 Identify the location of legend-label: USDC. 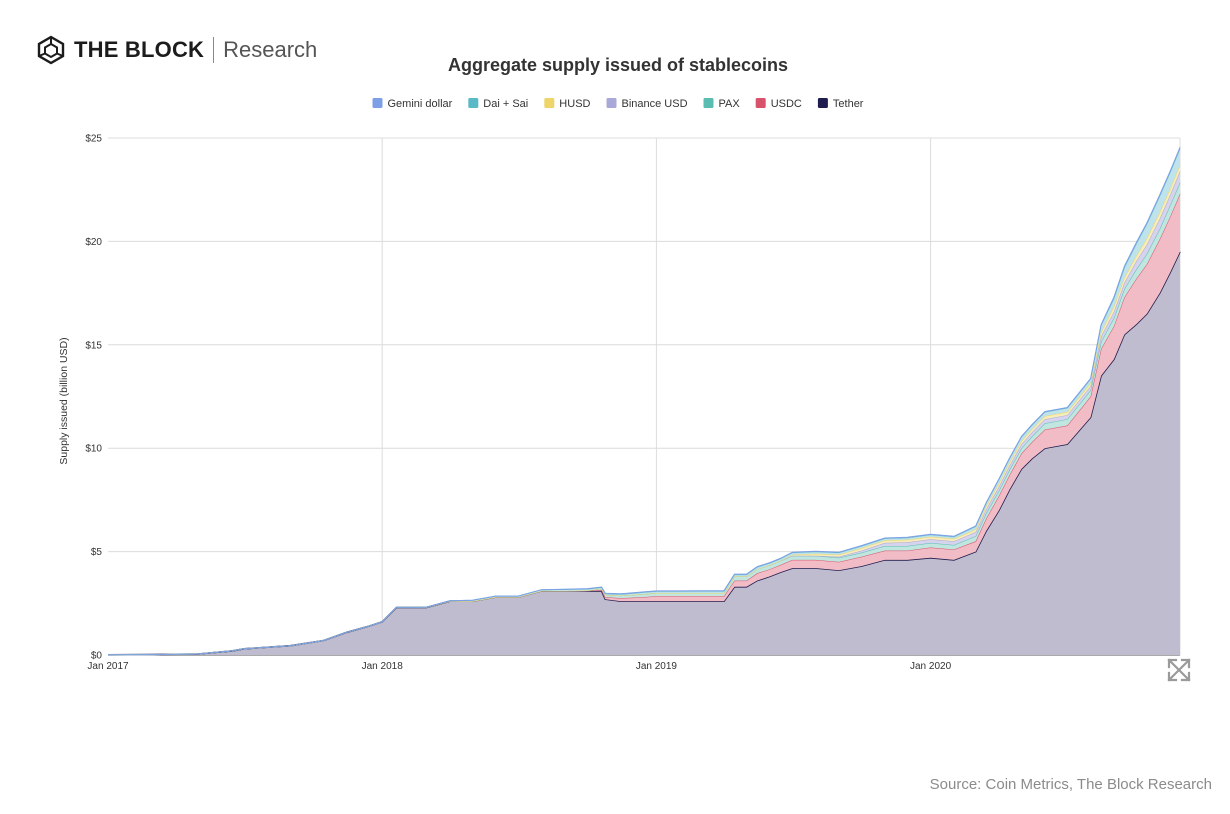
(786, 104).